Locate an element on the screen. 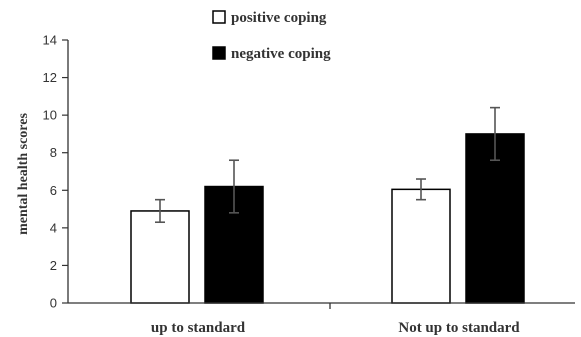 The width and height of the screenshot is (581, 337). legend-swatch-positive-coping is located at coordinates (219, 17).